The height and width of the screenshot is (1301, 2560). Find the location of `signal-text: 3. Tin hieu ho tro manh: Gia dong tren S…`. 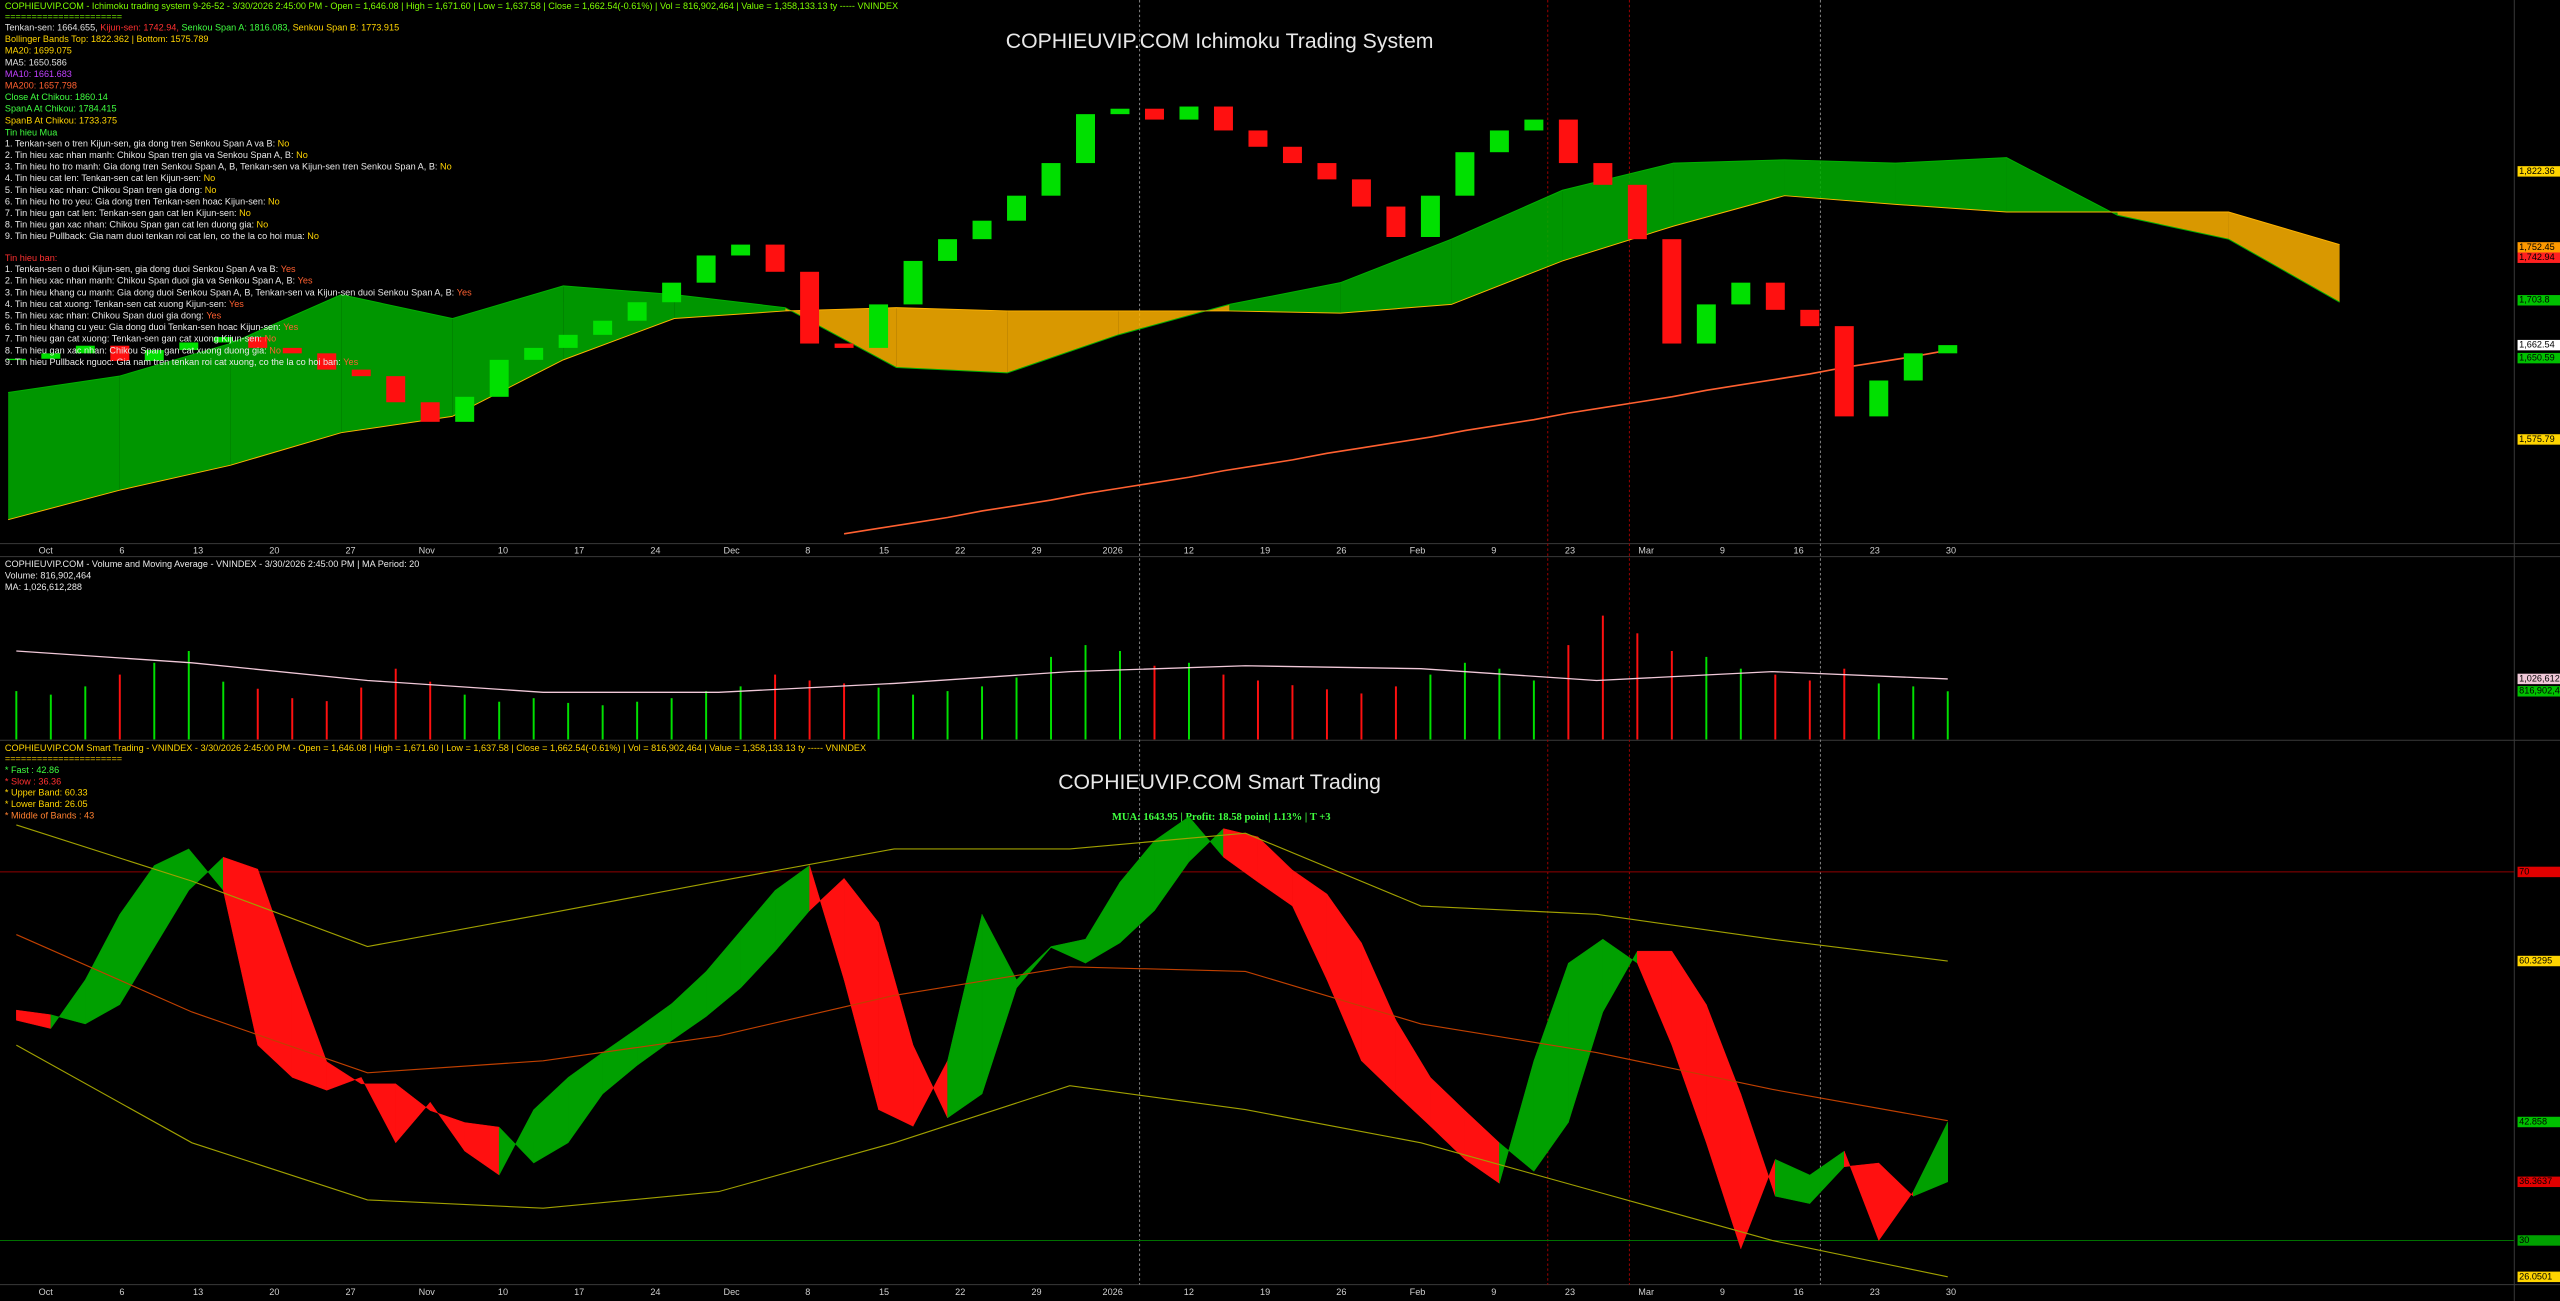

signal-text: 3. Tin hieu ho tro manh: Gia dong tren S… is located at coordinates (222, 167).